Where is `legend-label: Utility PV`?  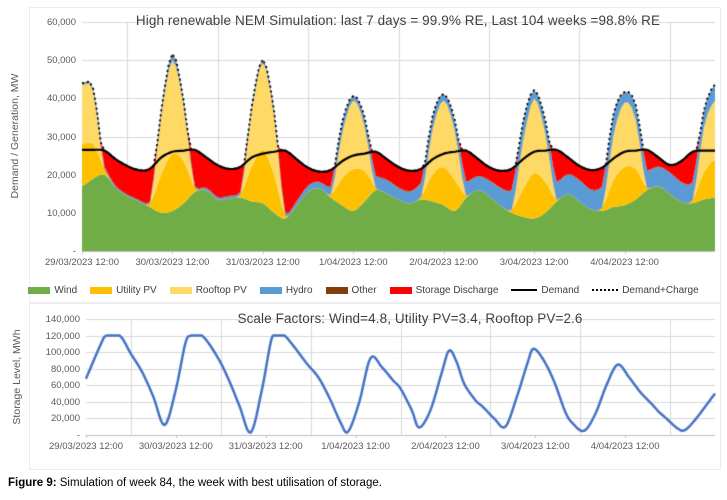
legend-label: Utility PV is located at coordinates (136, 290).